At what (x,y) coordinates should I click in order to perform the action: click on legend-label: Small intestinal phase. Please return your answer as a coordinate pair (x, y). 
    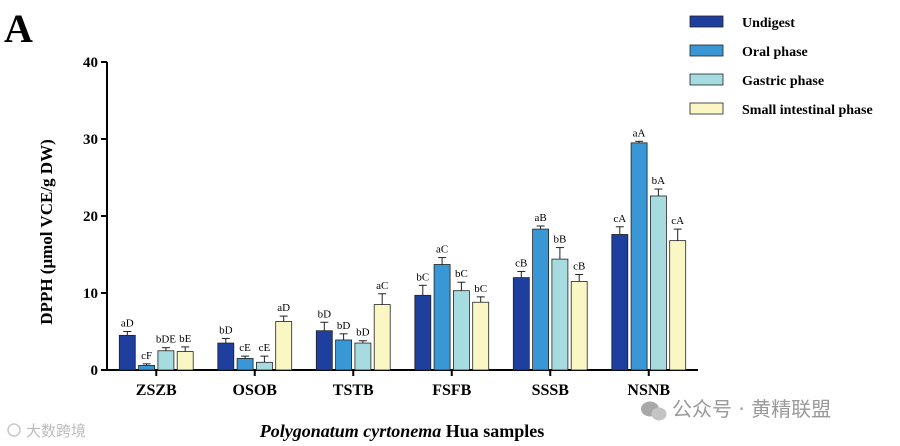
    Looking at the image, I should click on (807, 110).